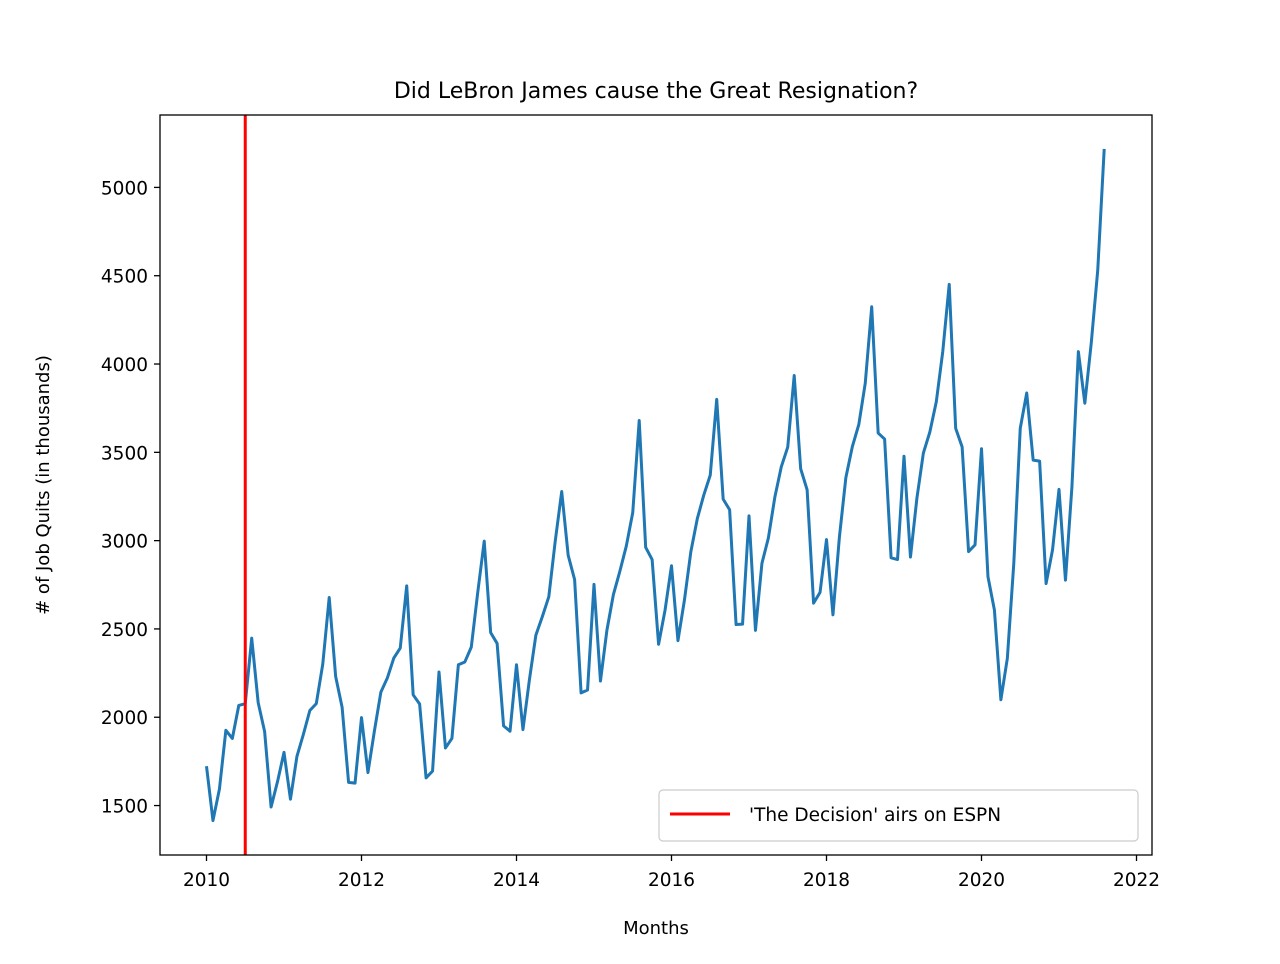  I want to click on y-tick-label: 5000, so click(124, 188).